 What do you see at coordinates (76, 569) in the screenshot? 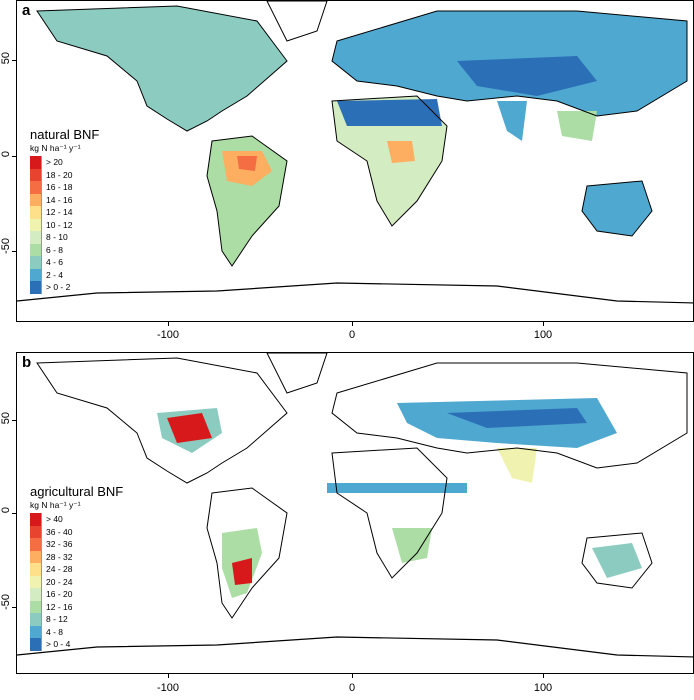
I see `legend-item: 24 - 28` at bounding box center [76, 569].